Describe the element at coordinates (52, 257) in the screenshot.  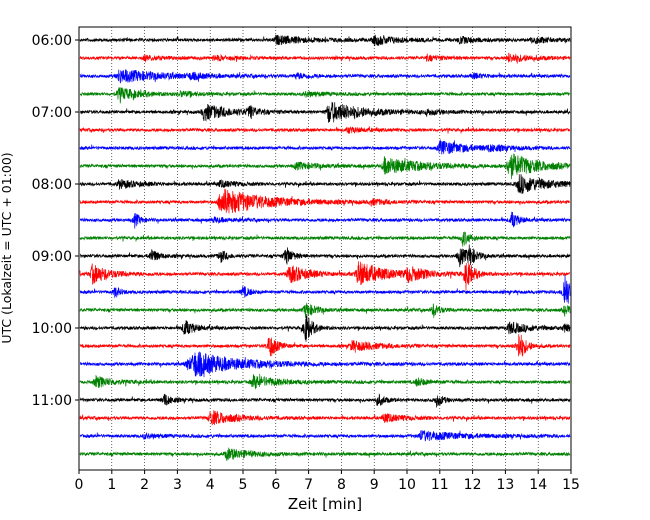
I see `y-tick-label: 09:00` at that location.